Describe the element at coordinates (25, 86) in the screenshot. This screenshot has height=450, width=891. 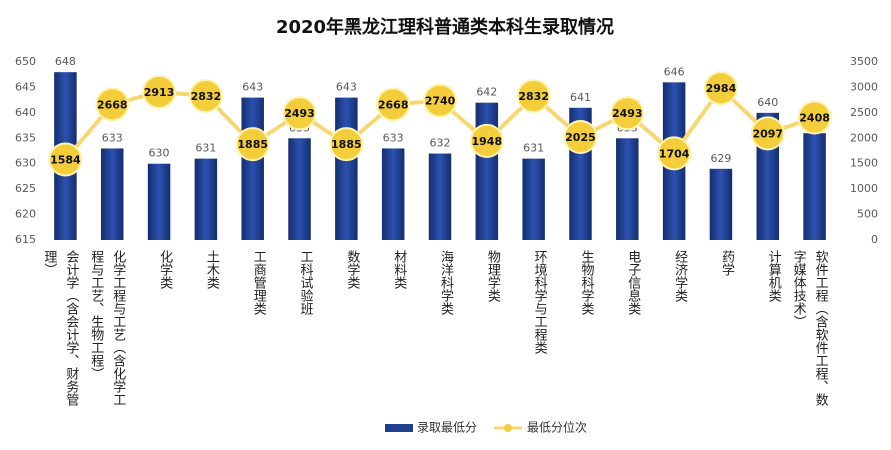
I see `y-tick-label: 645` at that location.